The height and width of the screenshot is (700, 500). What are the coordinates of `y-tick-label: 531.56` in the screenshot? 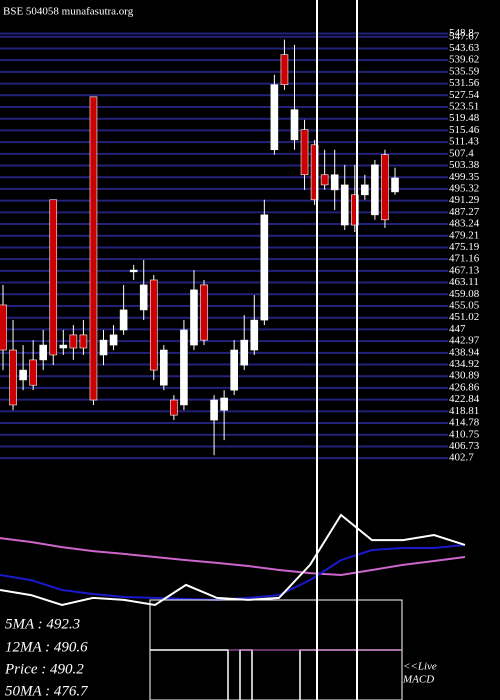 It's located at (464, 83).